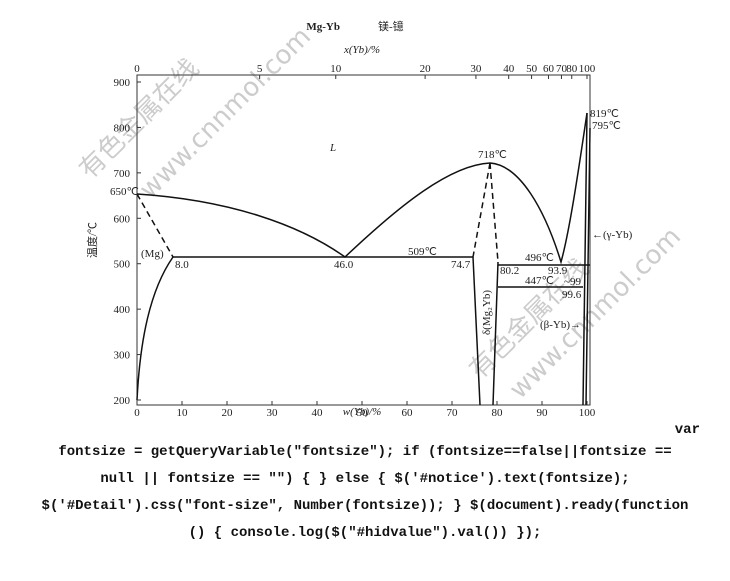 The height and width of the screenshot is (581, 730). I want to click on title: Mg-Yb, so click(323, 27).